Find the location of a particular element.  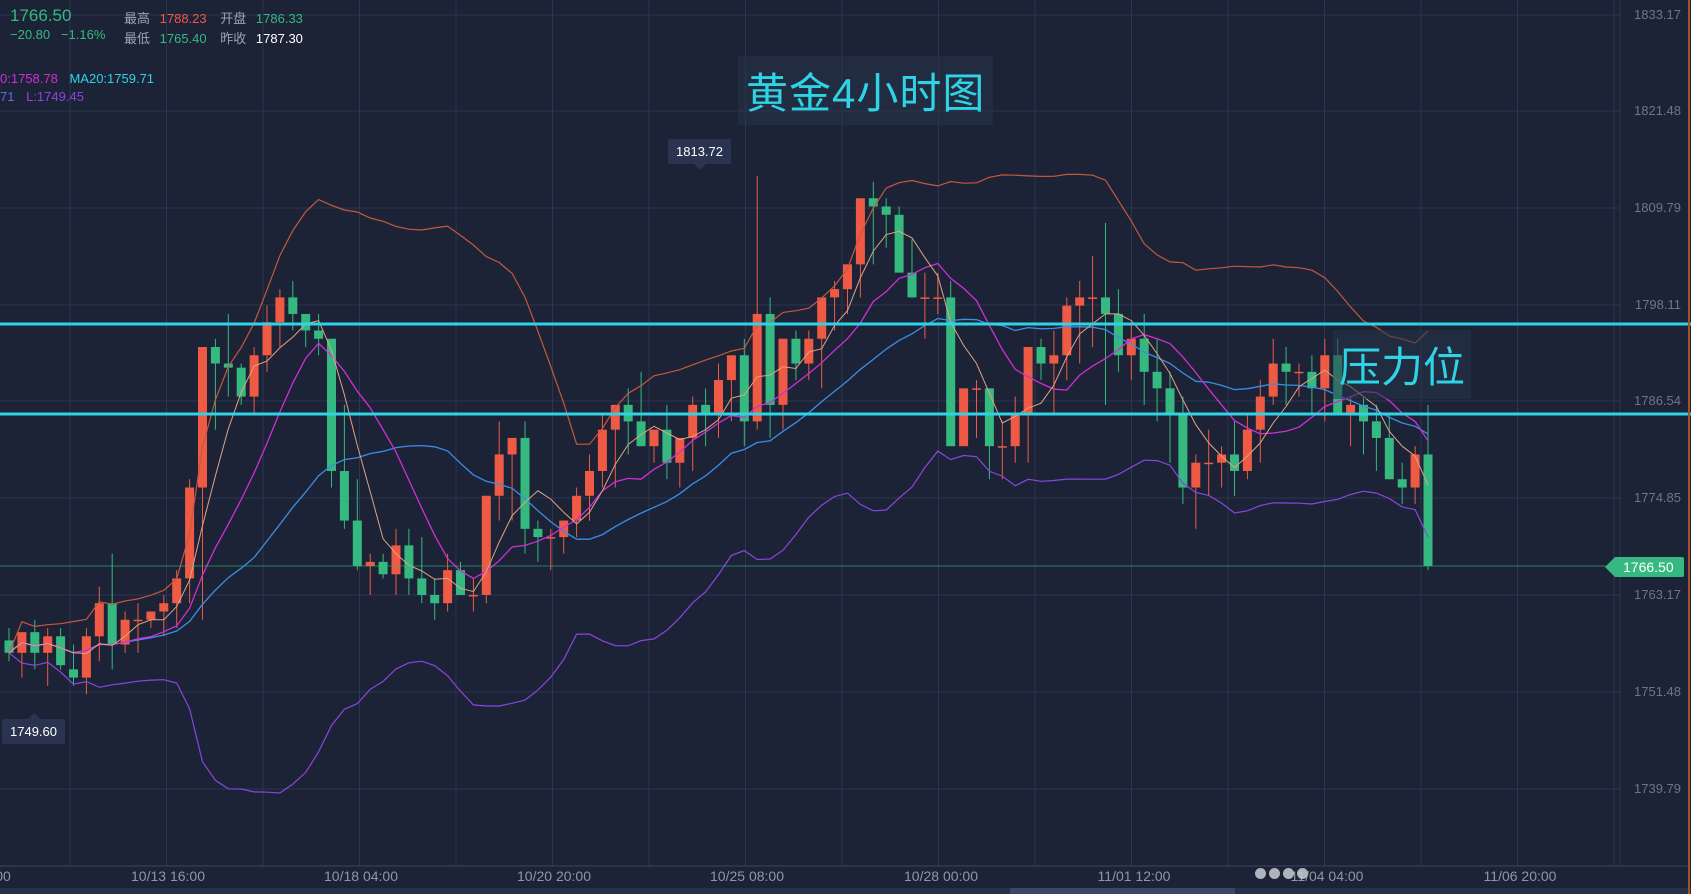

loading-dots-icon is located at coordinates (1281, 873).